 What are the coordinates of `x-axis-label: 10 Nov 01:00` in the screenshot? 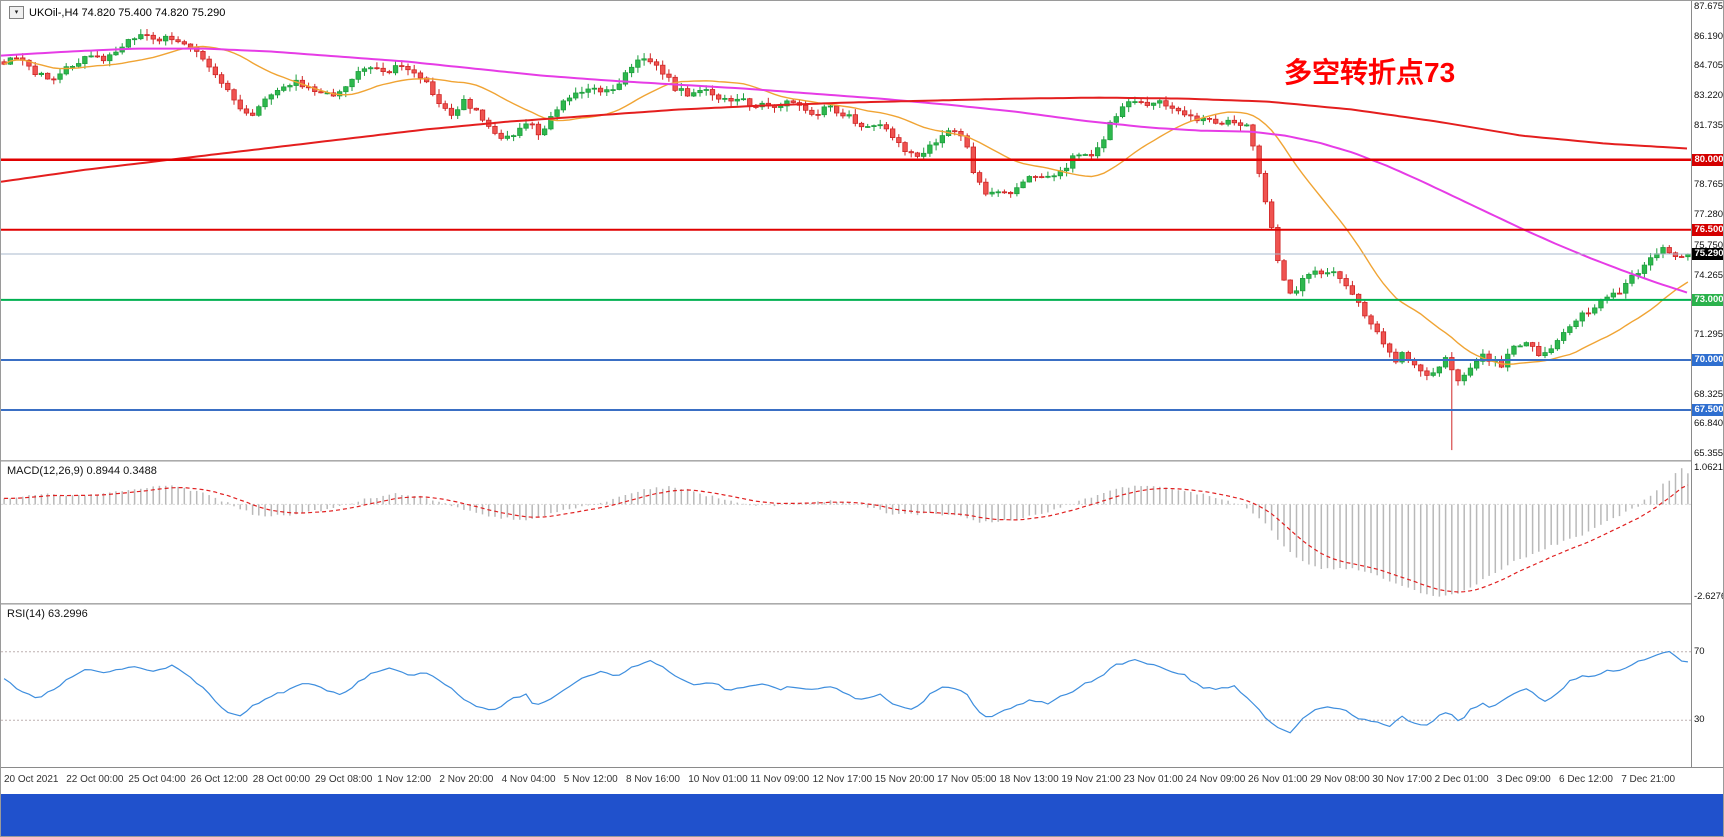 It's located at (718, 779).